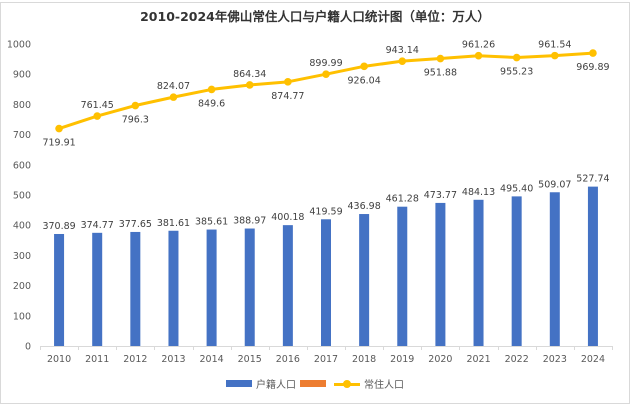  I want to click on legend-item-resident: 常住人口, so click(369, 383).